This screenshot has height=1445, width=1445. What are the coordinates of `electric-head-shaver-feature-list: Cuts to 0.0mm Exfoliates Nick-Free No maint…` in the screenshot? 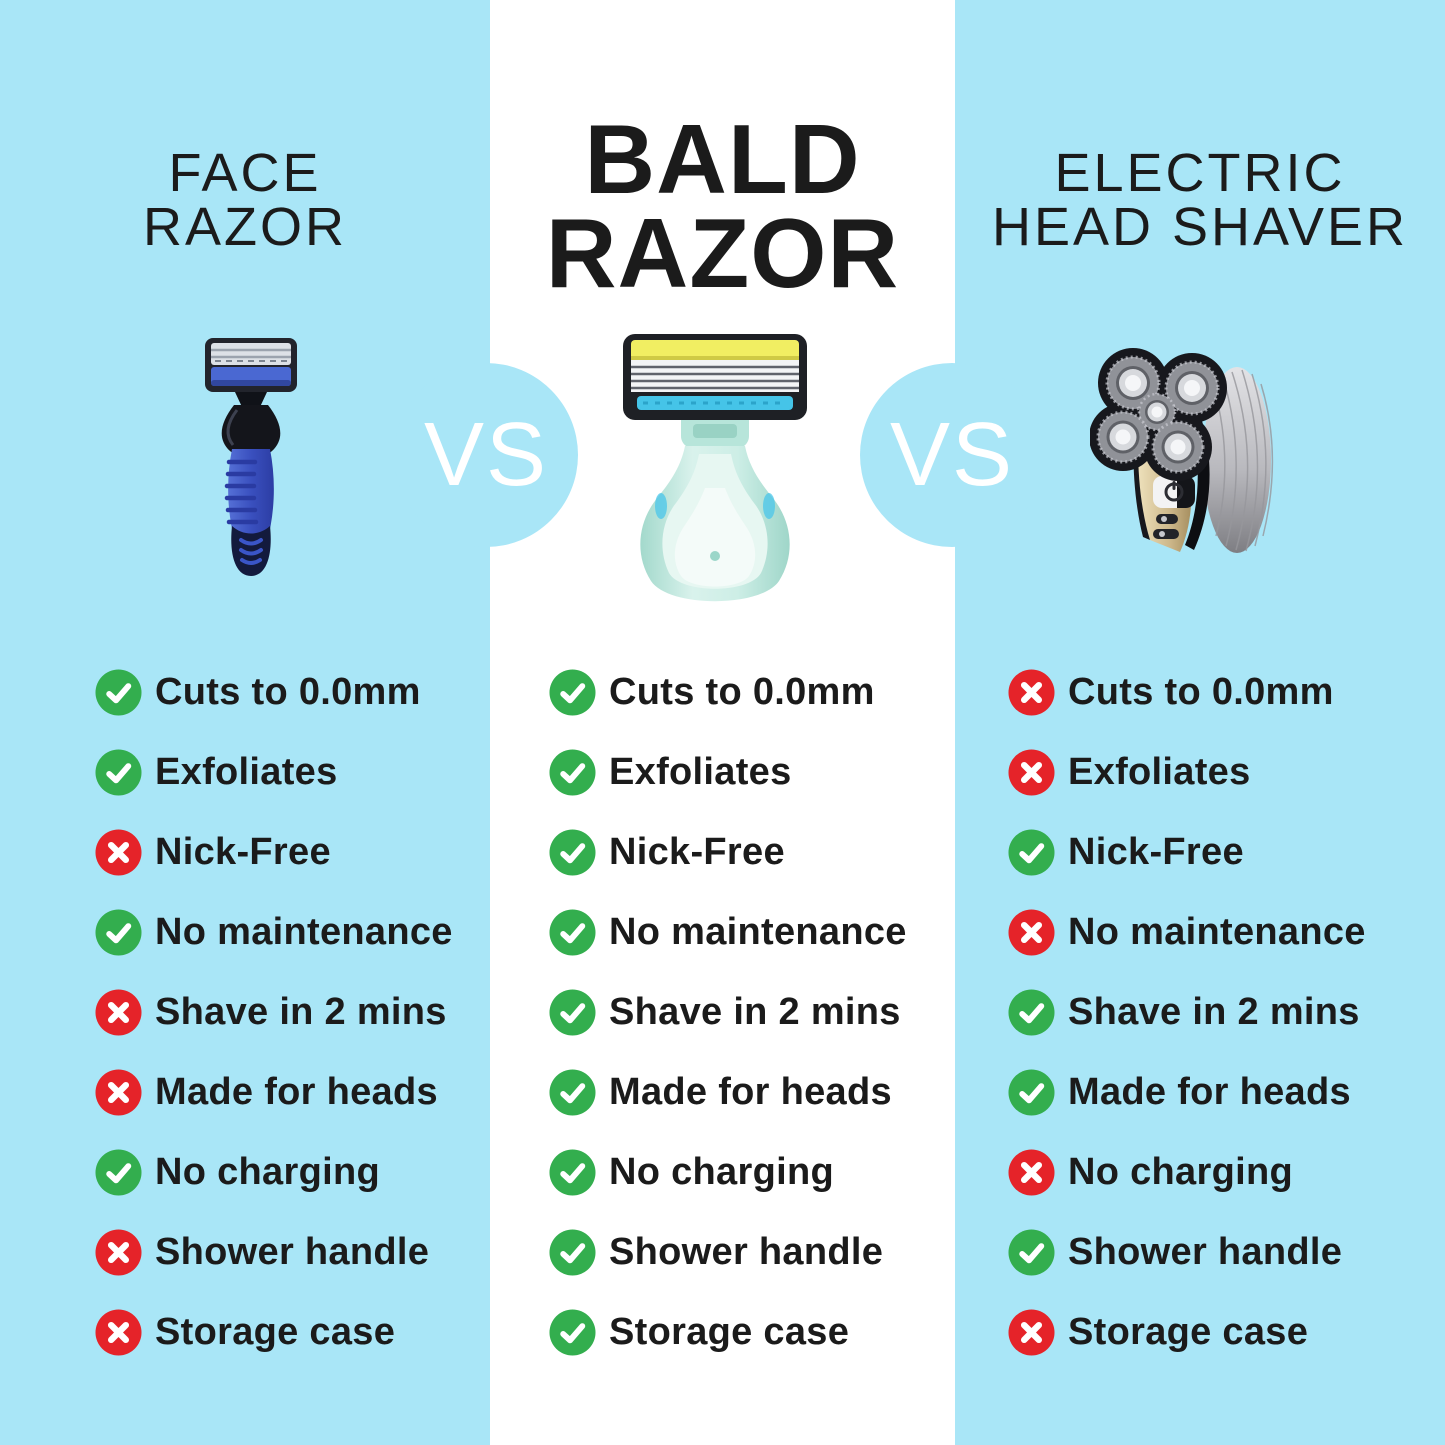 It's located at (1187, 1029).